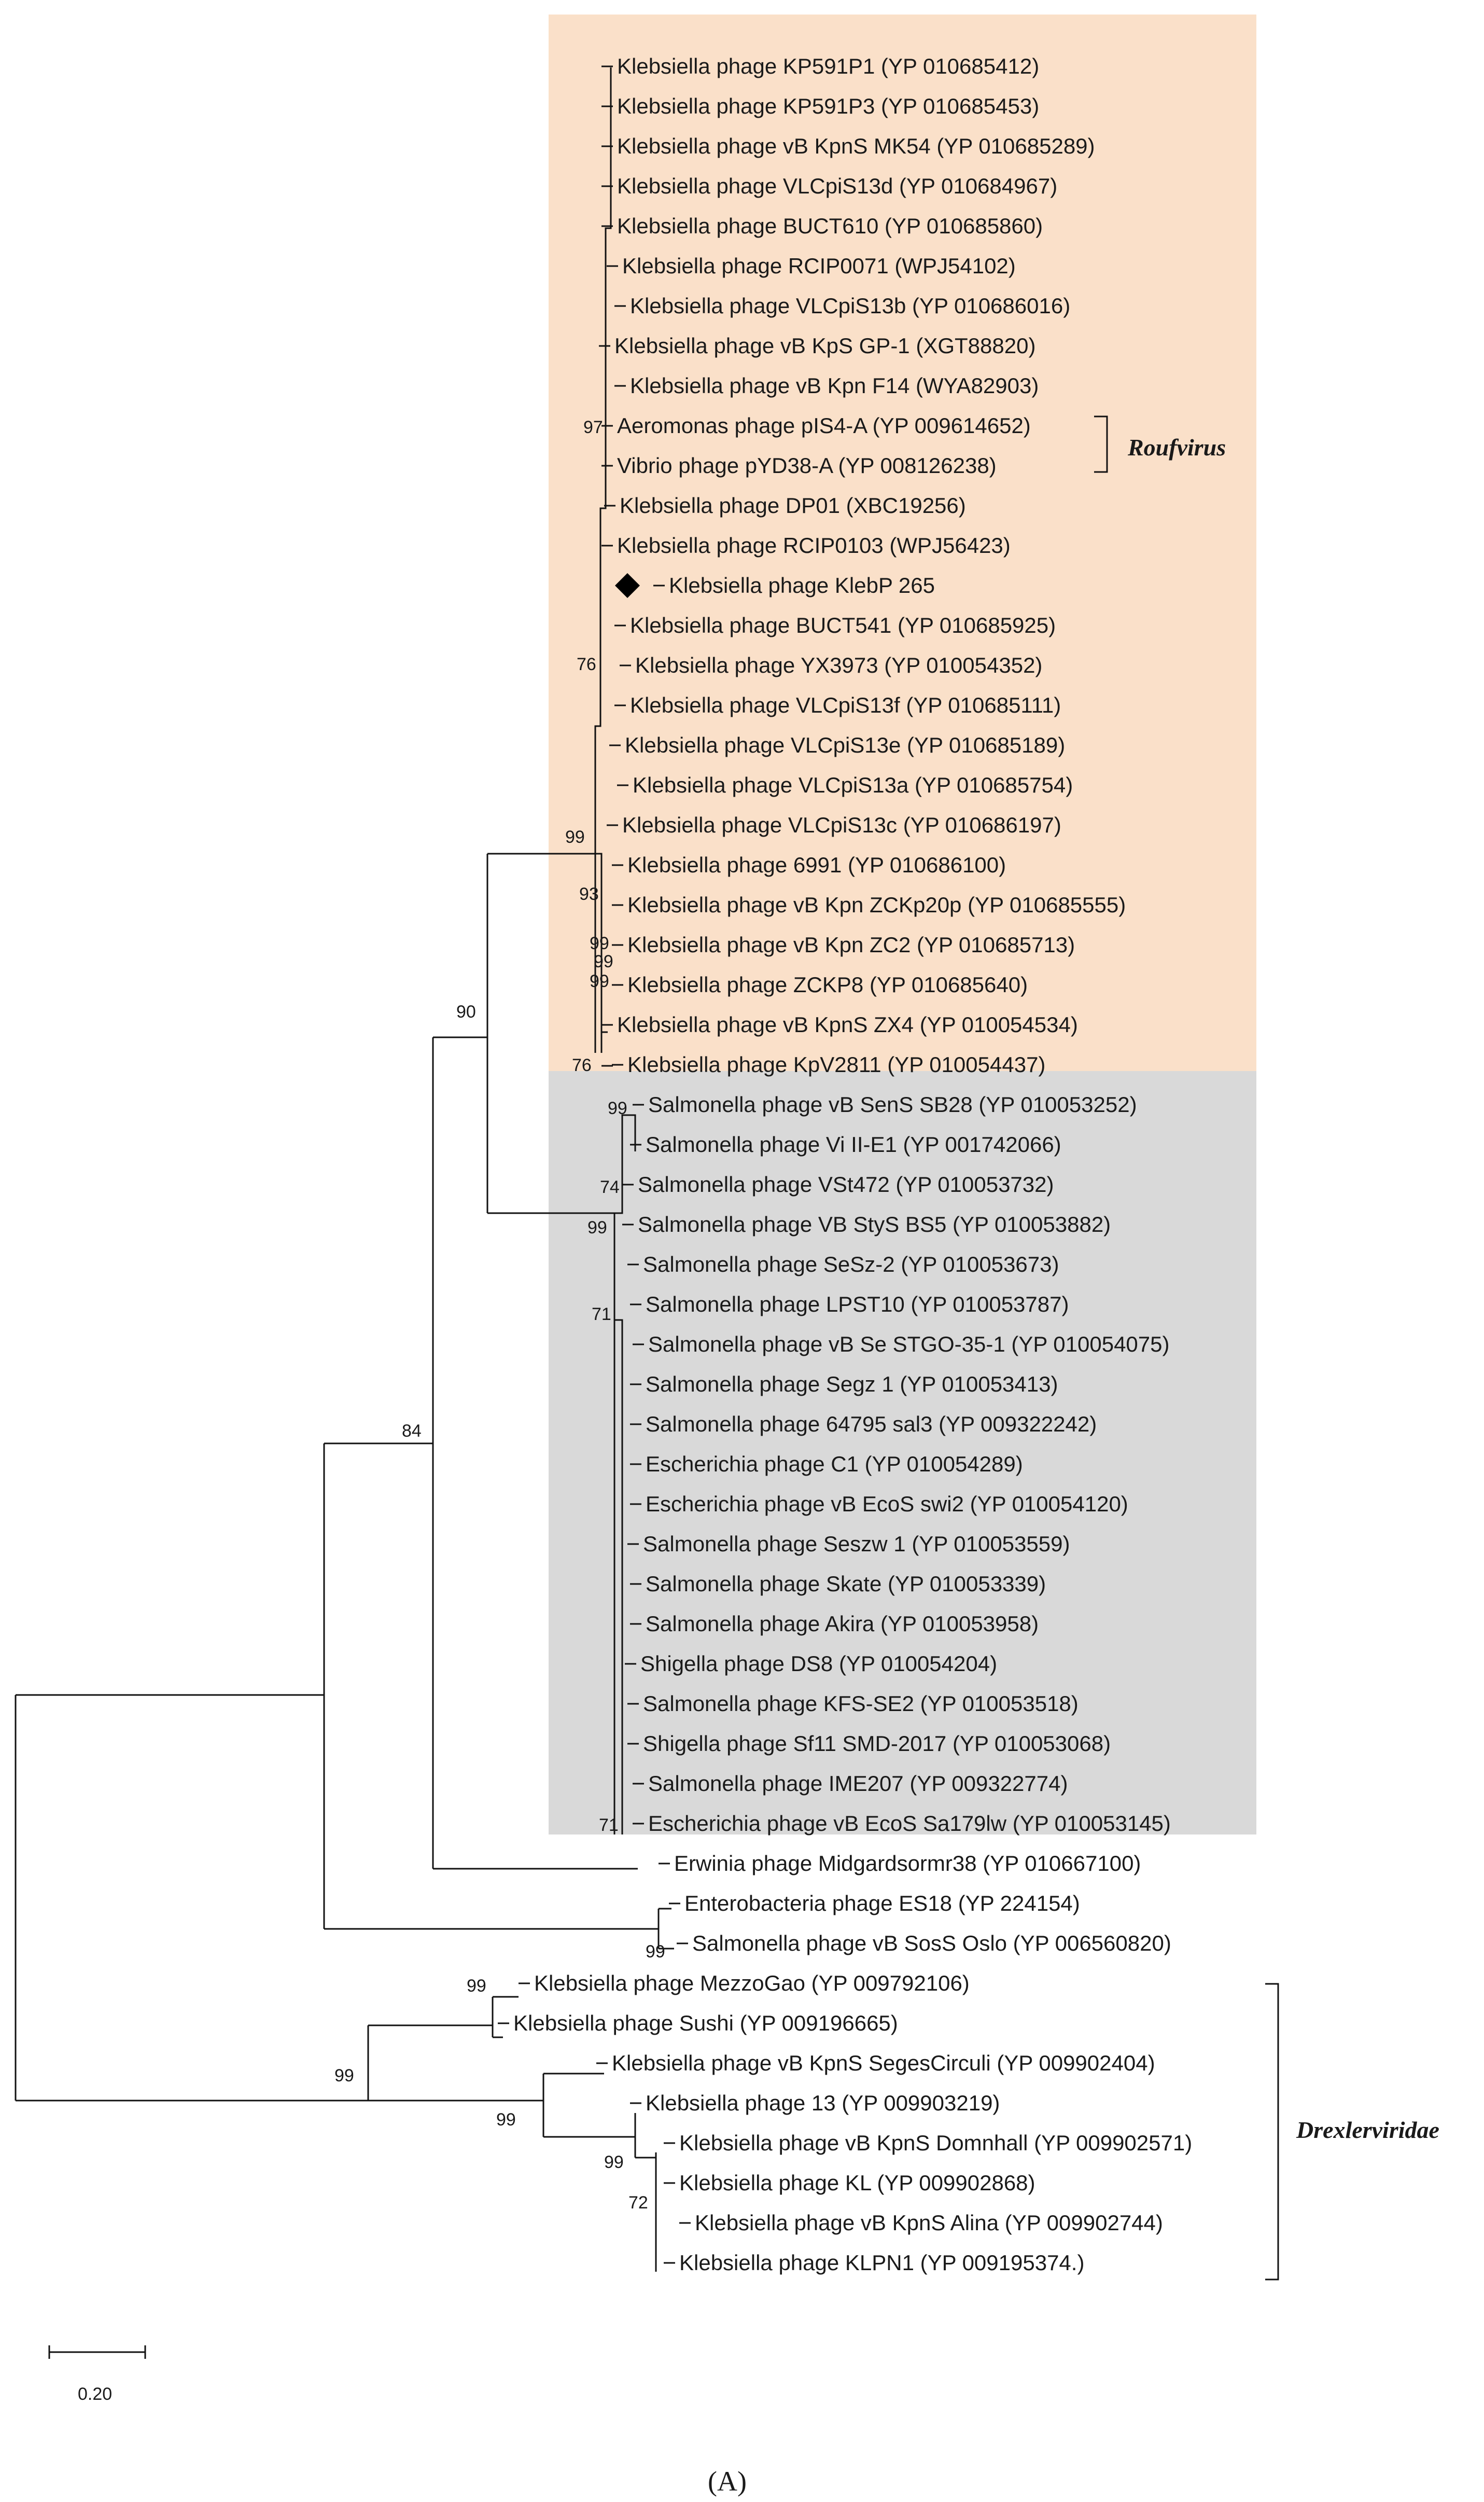 The image size is (1484, 2502). What do you see at coordinates (838, 665) in the screenshot?
I see `leaf-label: Klebsiella phage YX3973 (YP 010054352)` at bounding box center [838, 665].